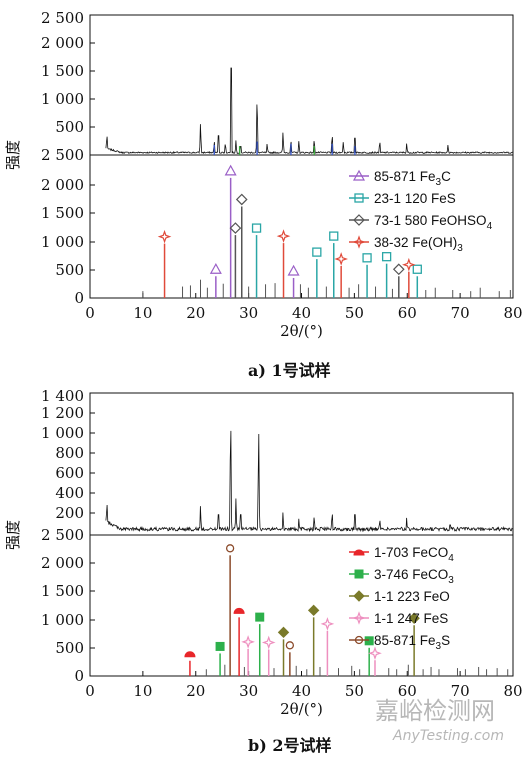 This screenshot has height=761, width=530. What do you see at coordinates (62, 591) in the screenshot?
I see `pb-ref-ytick-label: 1 500` at bounding box center [62, 591].